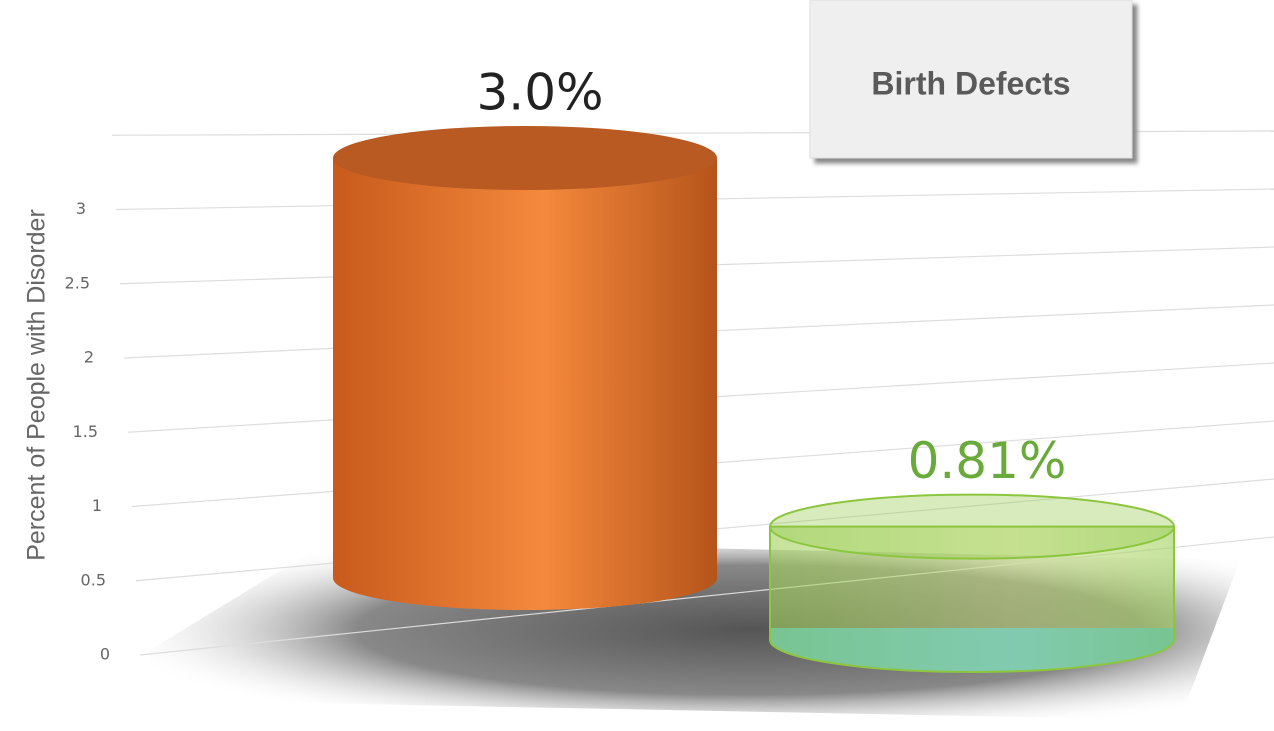 The height and width of the screenshot is (731, 1274). I want to click on title-box, so click(971, 79).